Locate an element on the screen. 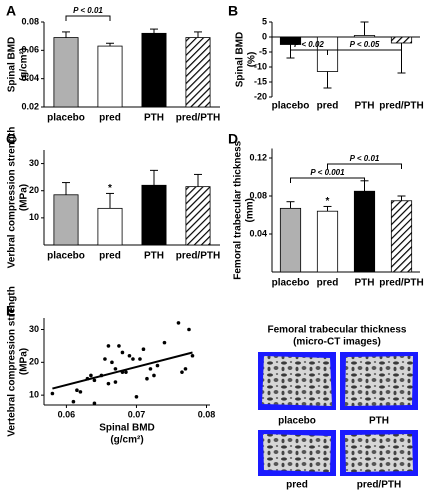 The width and height of the screenshot is (427, 491). y-tick-label: 0.08 is located at coordinates (30, 21).